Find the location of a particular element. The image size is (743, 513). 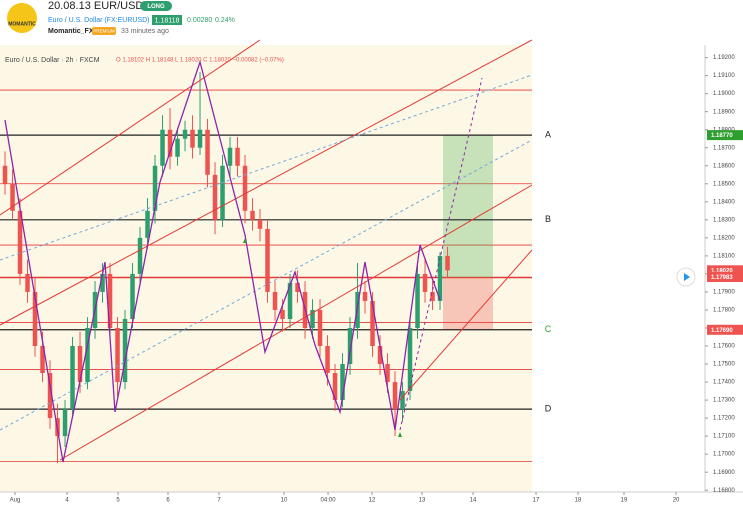

logo is located at coordinates (22, 18).